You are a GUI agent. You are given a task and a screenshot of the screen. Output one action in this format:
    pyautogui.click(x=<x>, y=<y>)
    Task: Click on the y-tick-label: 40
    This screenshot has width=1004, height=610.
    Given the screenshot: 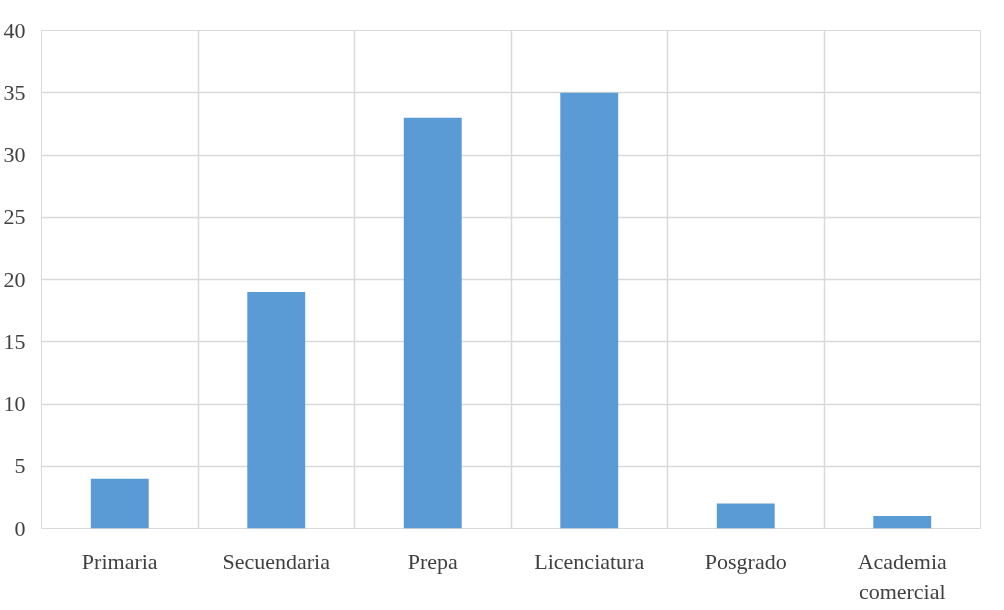 What is the action you would take?
    pyautogui.click(x=14, y=30)
    